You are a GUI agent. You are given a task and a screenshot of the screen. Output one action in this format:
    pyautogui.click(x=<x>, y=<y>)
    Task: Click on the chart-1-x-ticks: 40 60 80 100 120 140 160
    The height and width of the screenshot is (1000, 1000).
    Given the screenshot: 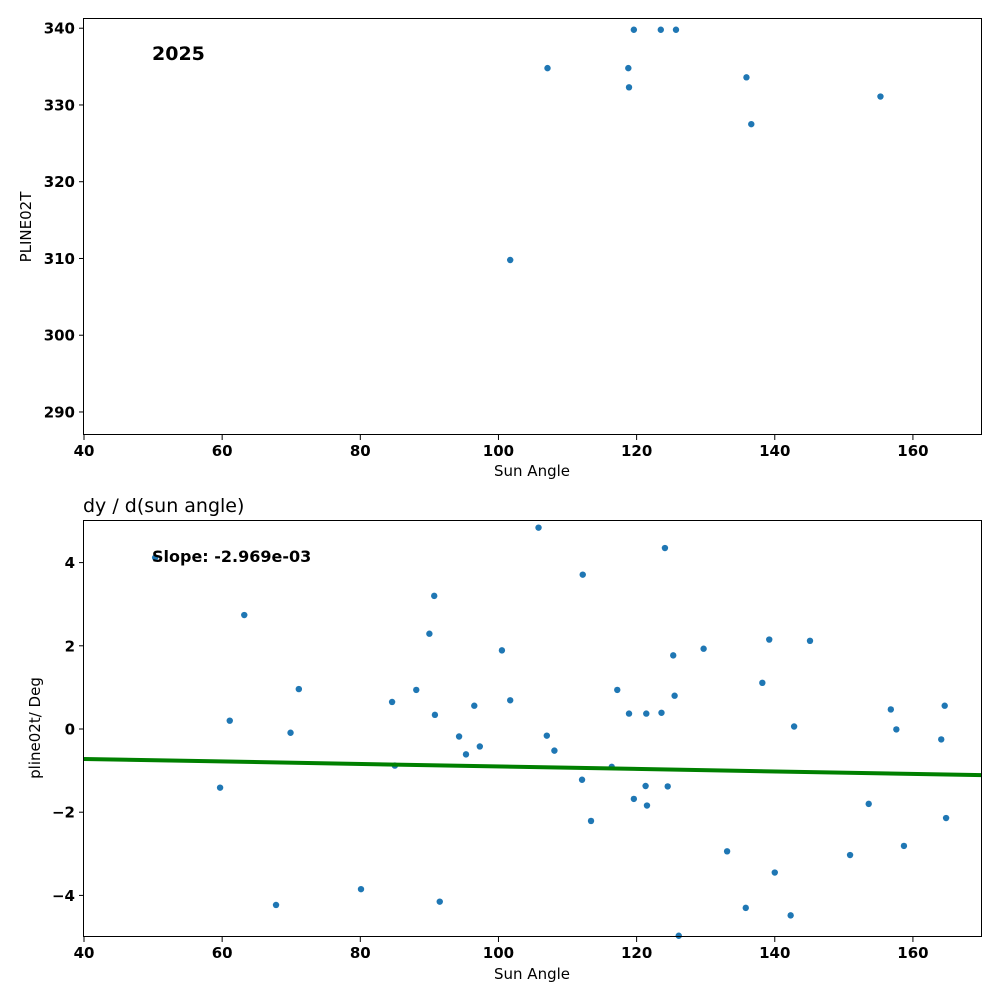 What is the action you would take?
    pyautogui.click(x=501, y=447)
    